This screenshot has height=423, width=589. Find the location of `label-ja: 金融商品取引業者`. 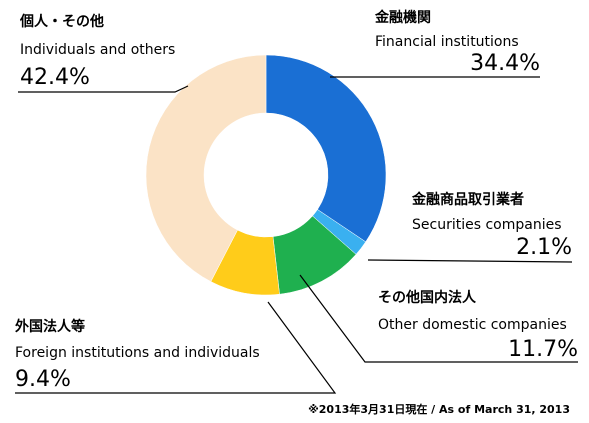

label-ja: 金融商品取引業者 is located at coordinates (467, 199).